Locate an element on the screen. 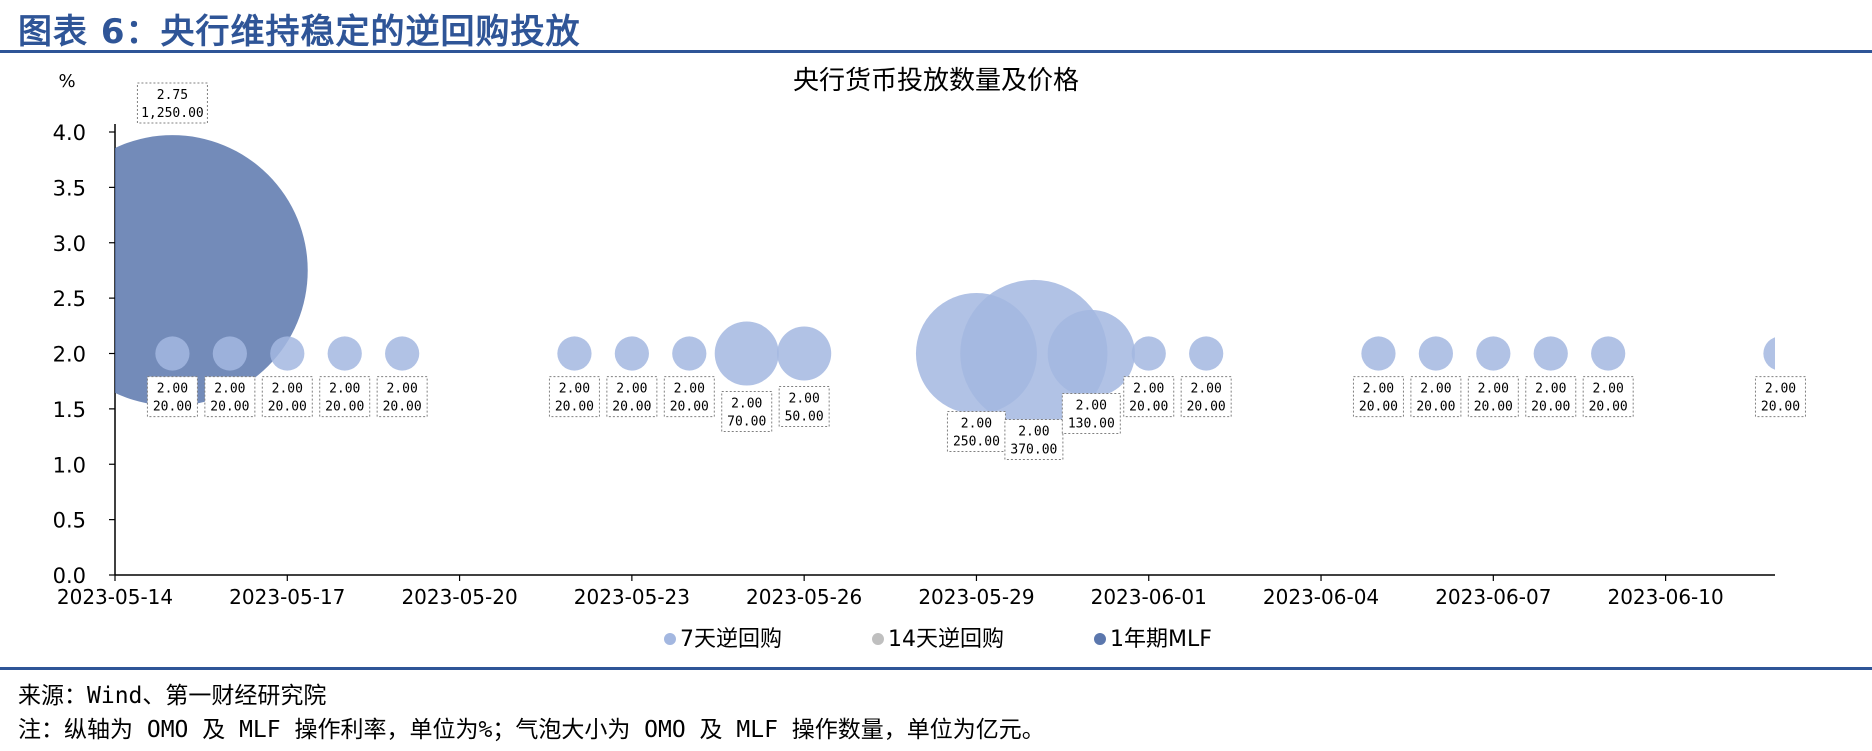 The image size is (1872, 751). x-tick-label: 2023-05-20 is located at coordinates (459, 597).